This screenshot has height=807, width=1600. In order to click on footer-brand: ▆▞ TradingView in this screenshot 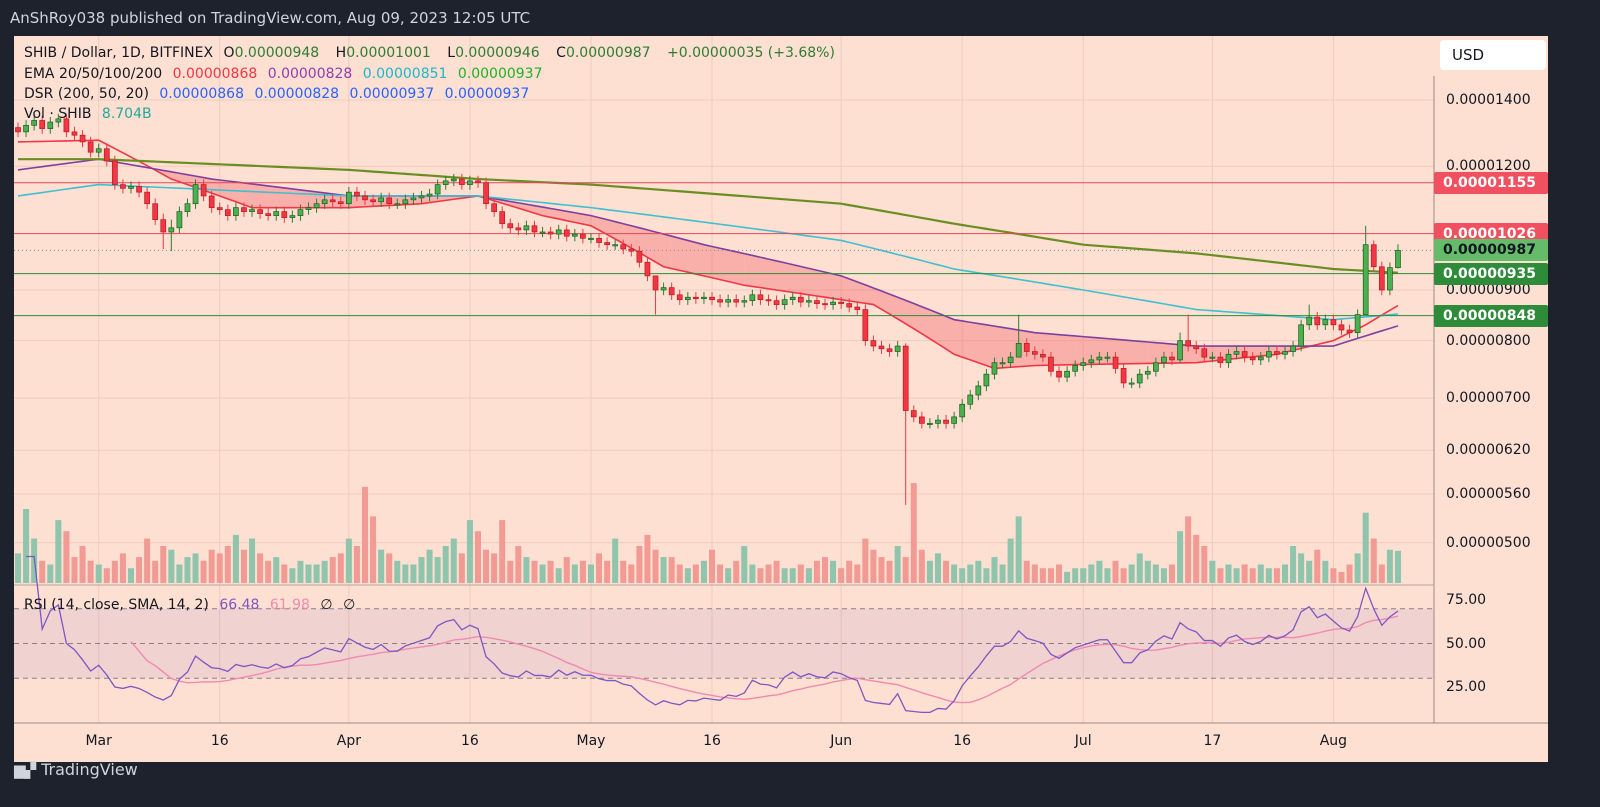, I will do `click(76, 769)`.